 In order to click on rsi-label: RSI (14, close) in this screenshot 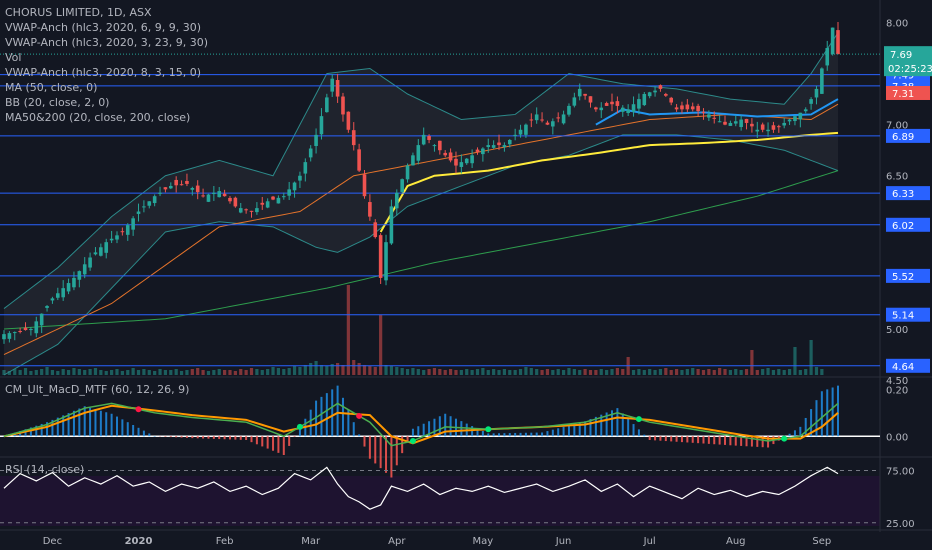, I will do `click(45, 469)`.